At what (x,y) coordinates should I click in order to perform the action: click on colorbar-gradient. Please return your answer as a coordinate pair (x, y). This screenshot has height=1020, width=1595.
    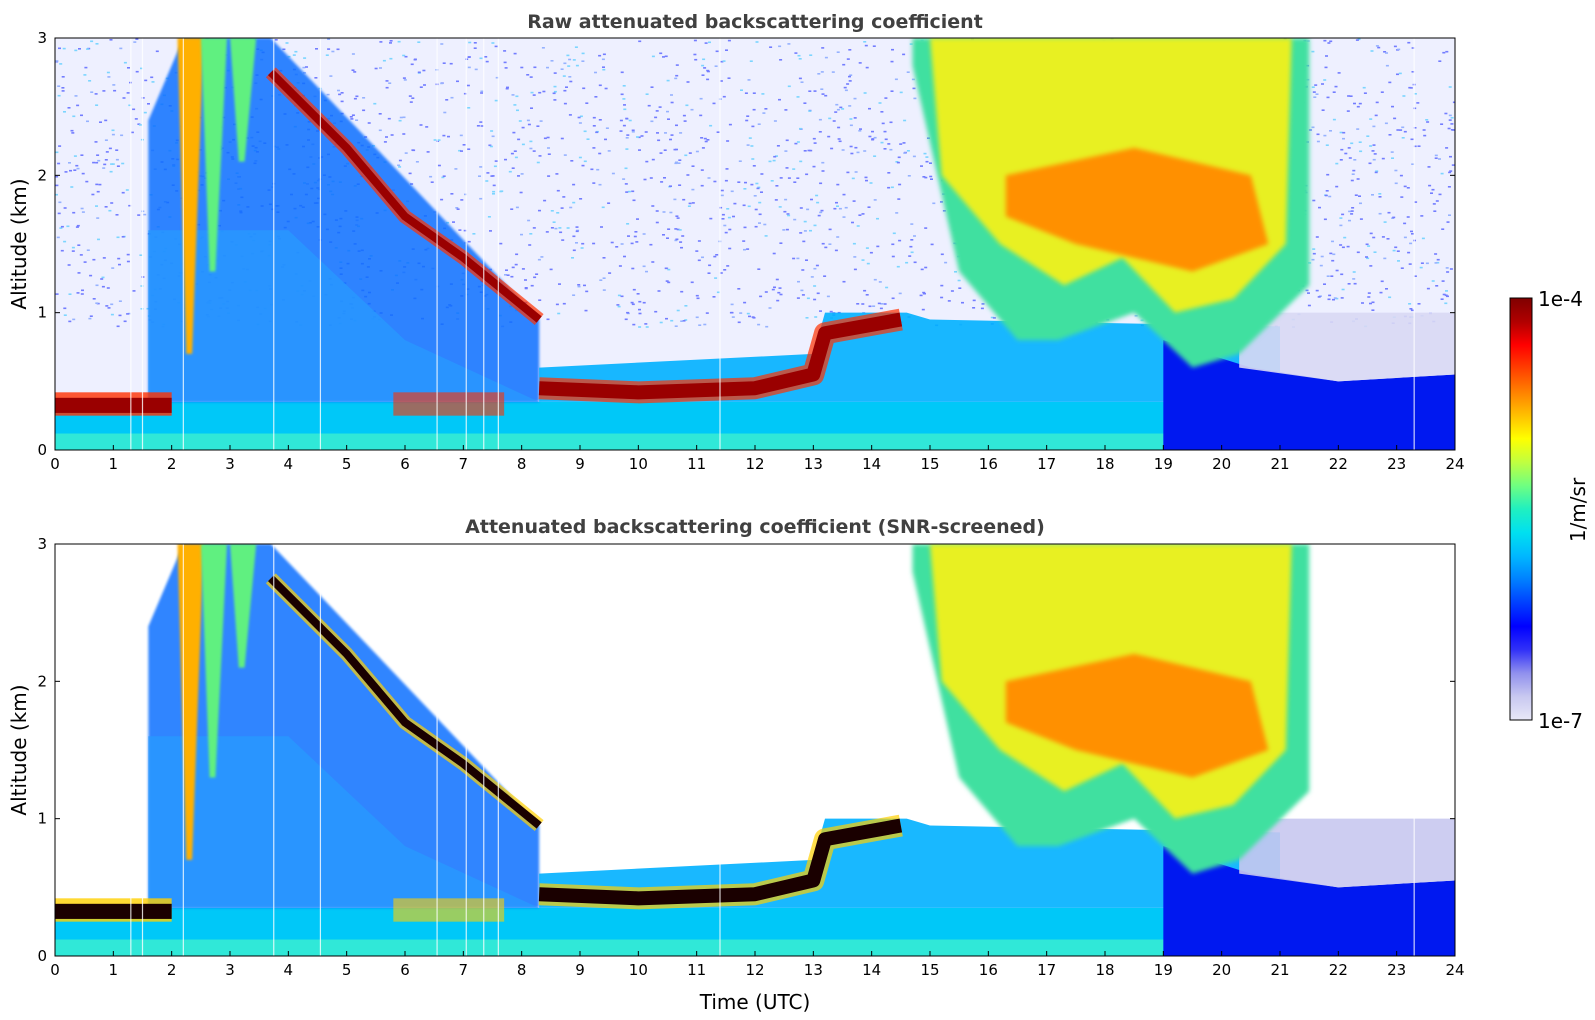
    Looking at the image, I should click on (1521, 509).